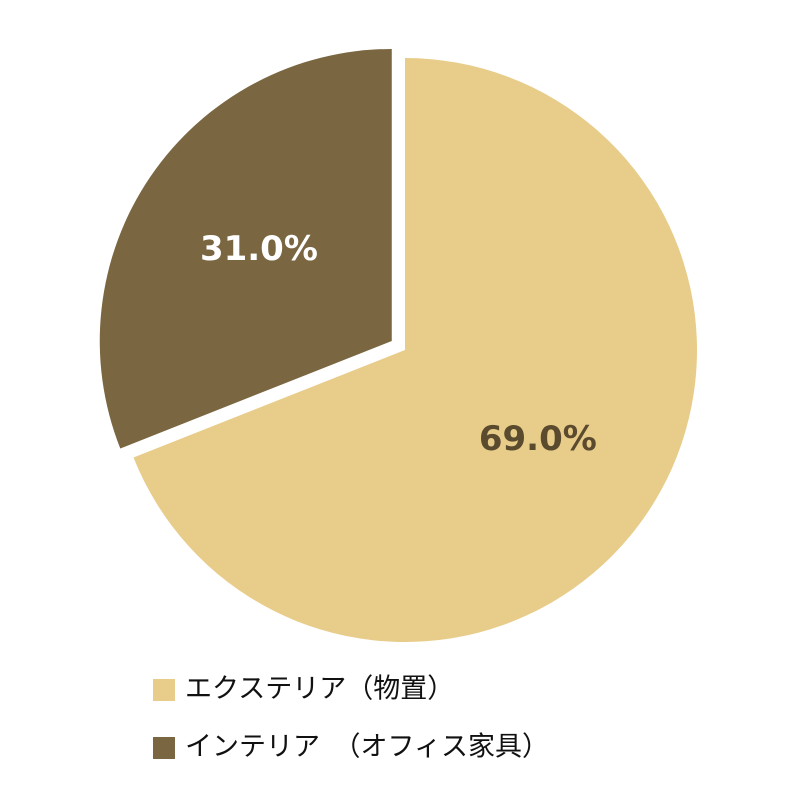  I want to click on value-label: 31.0%, so click(259, 249).